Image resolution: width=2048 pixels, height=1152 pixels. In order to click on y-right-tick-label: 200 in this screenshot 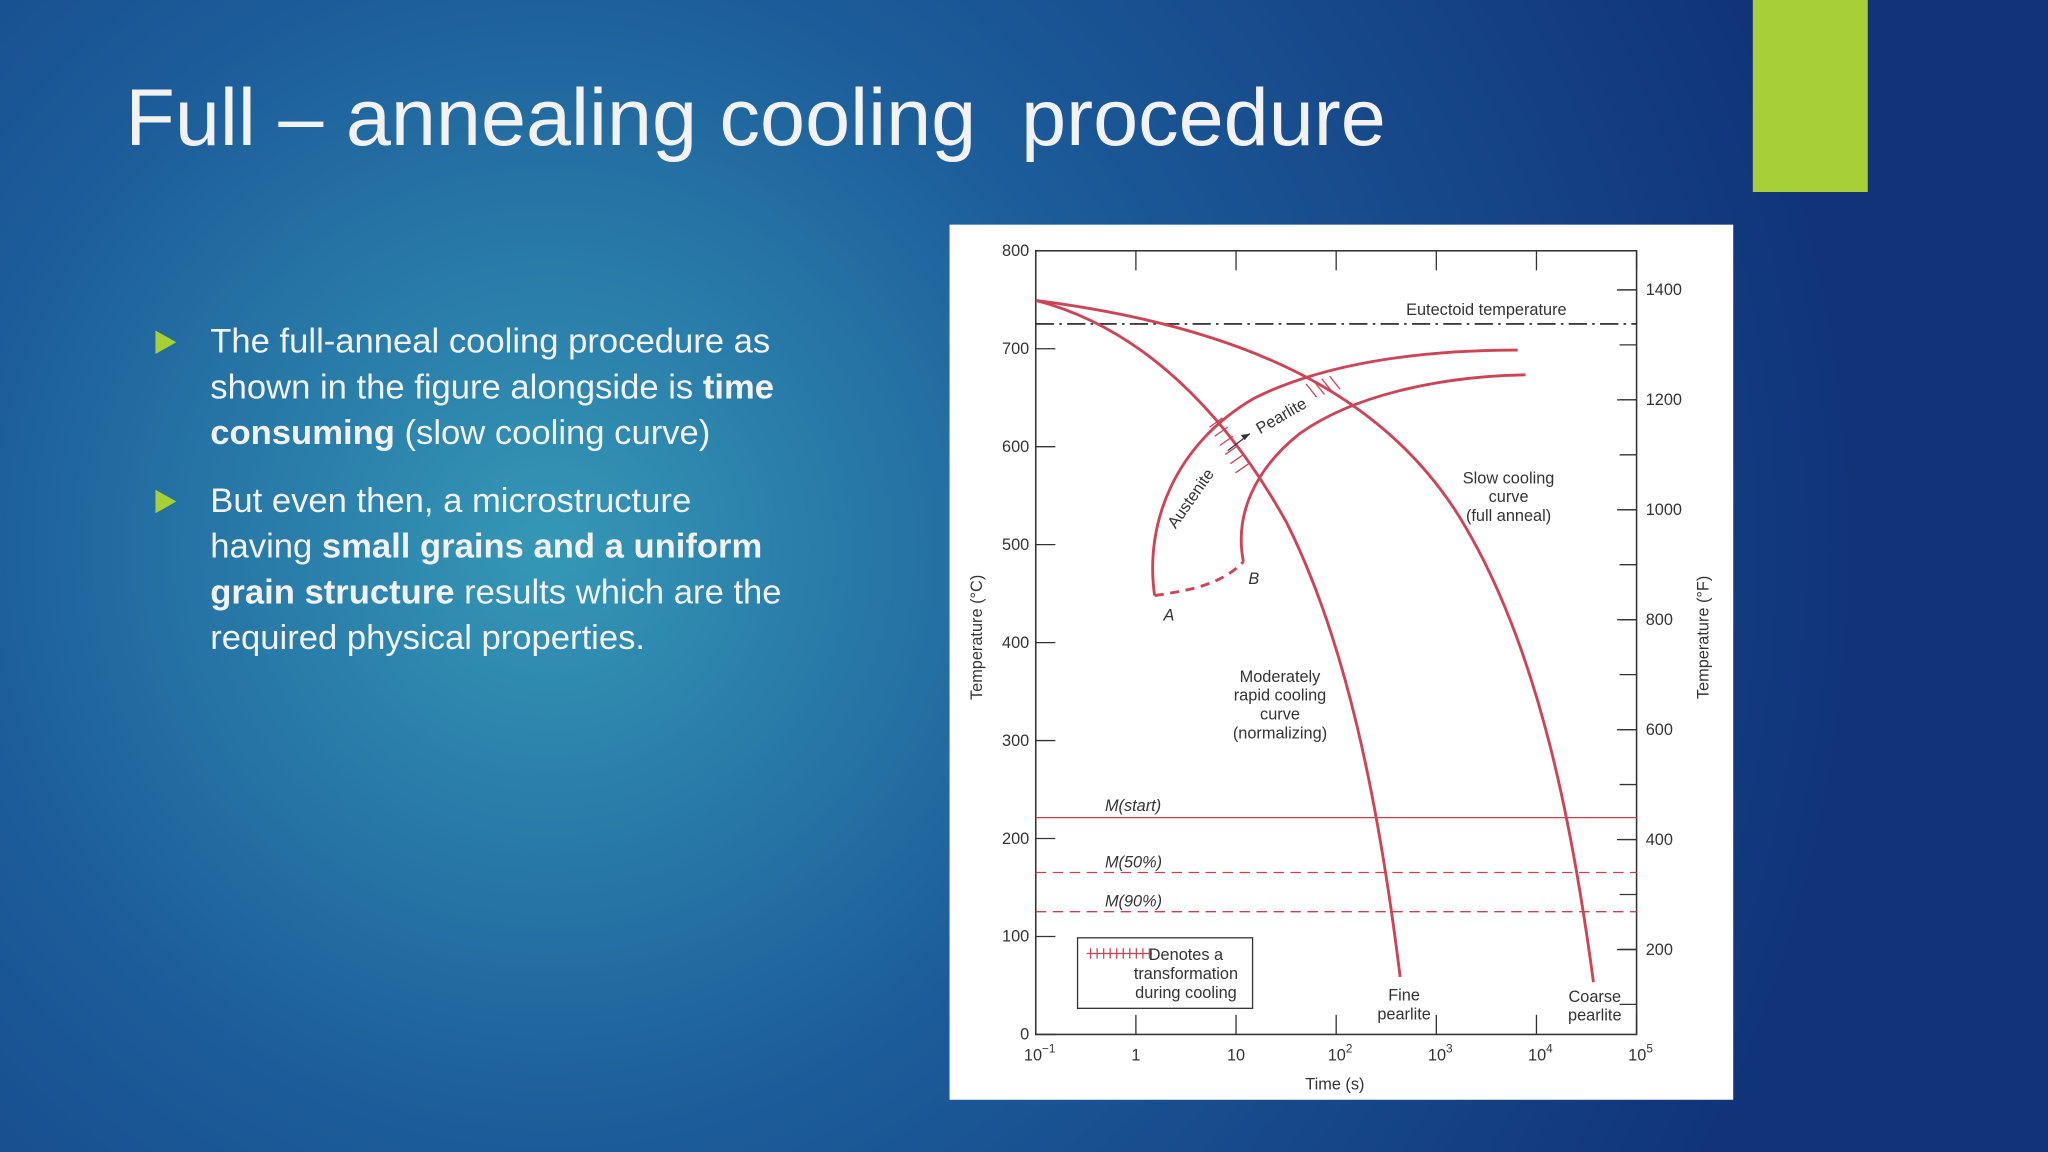, I will do `click(1659, 950)`.